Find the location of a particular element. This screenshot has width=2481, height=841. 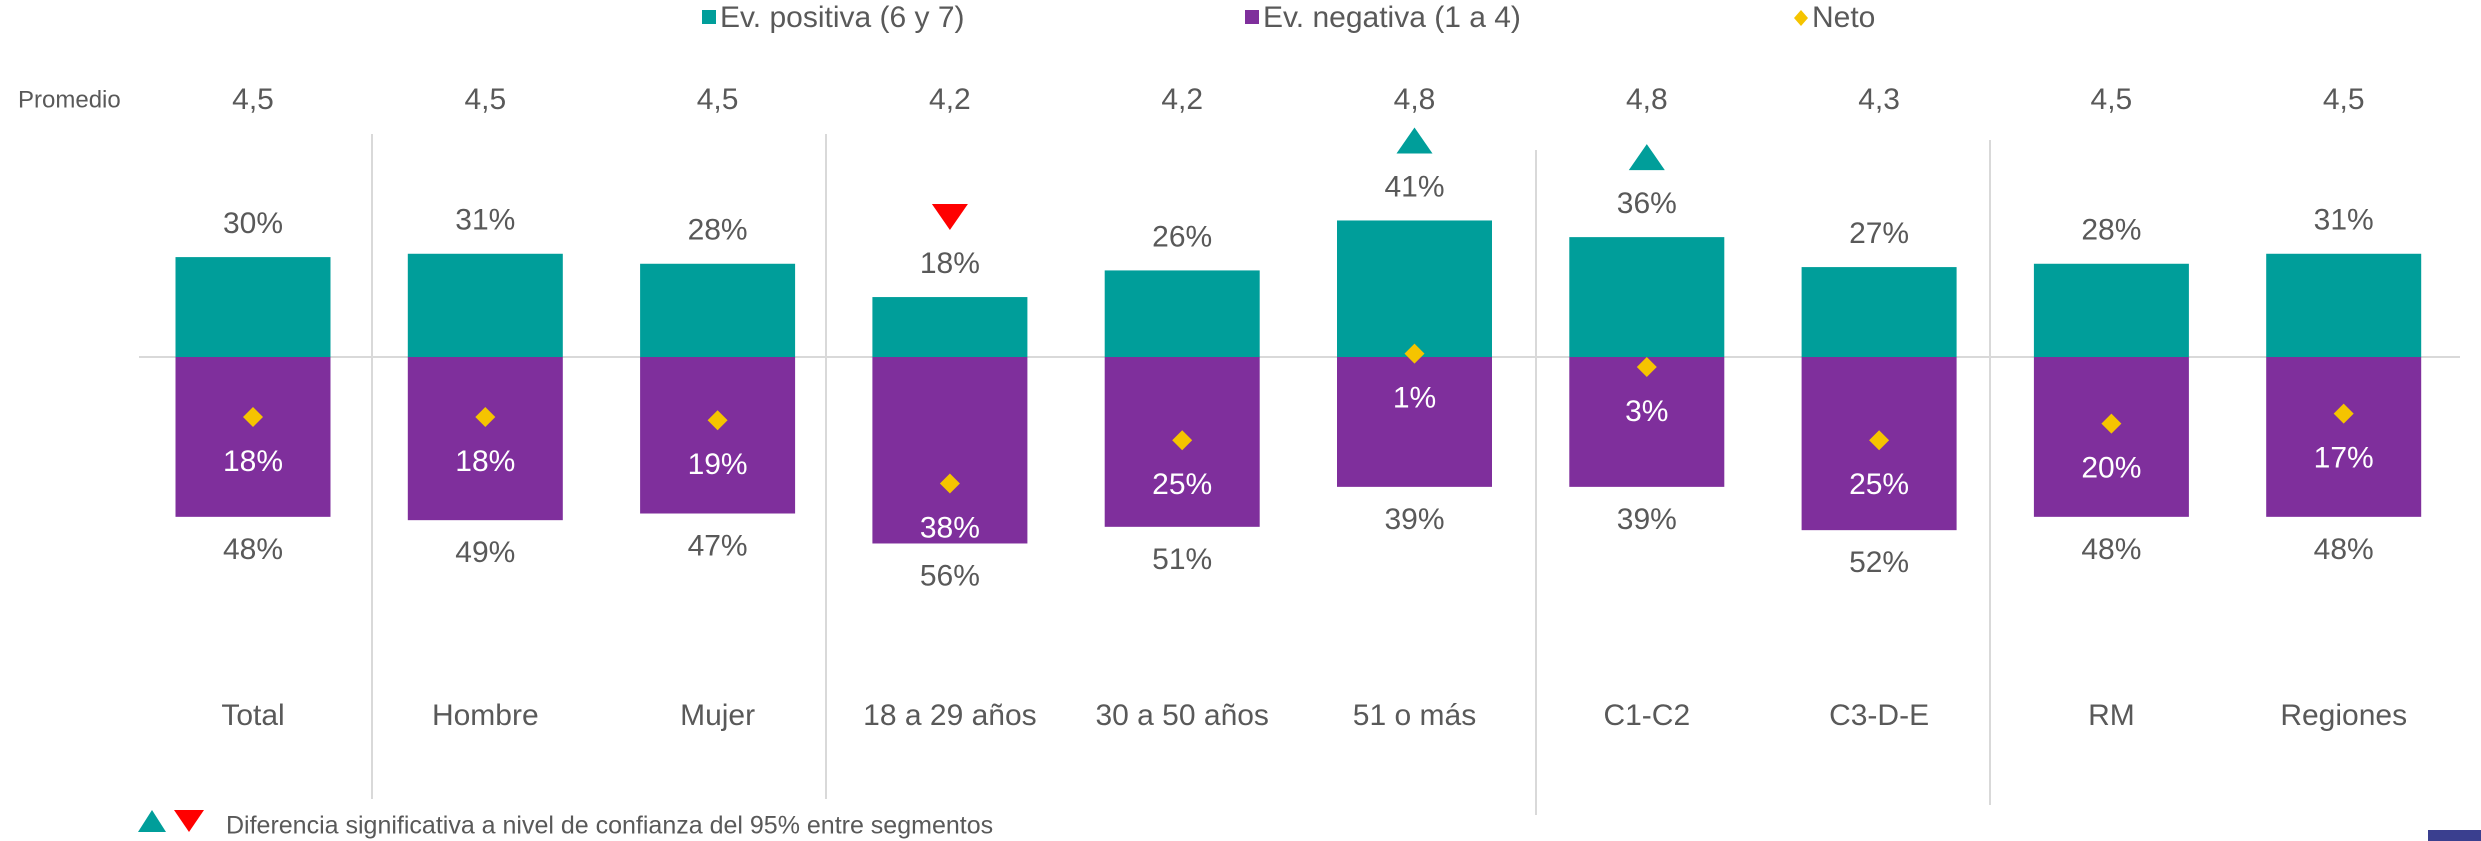

x-tick-label: 18 a 29 años is located at coordinates (949, 715).